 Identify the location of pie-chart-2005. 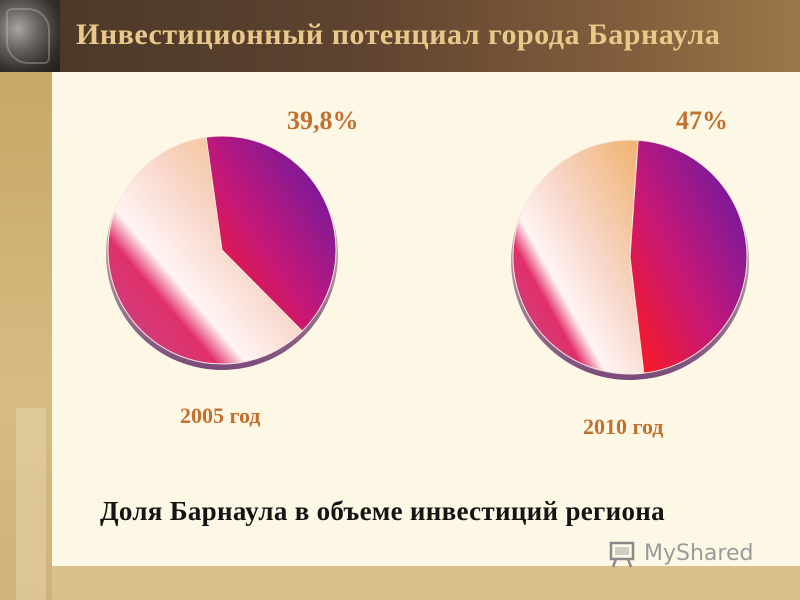
(222, 252).